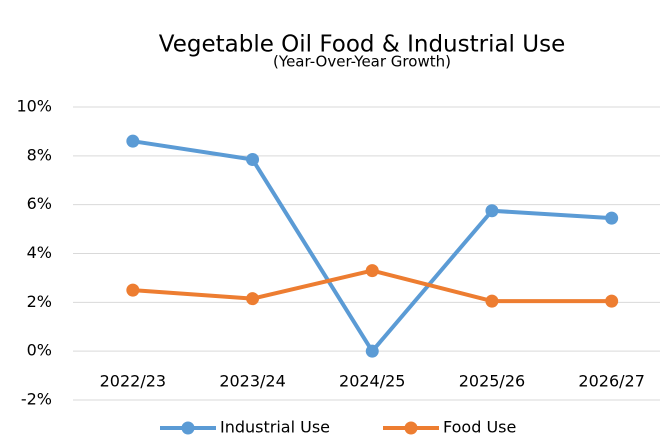  I want to click on x-tick-label: 2022/23, so click(133, 381).